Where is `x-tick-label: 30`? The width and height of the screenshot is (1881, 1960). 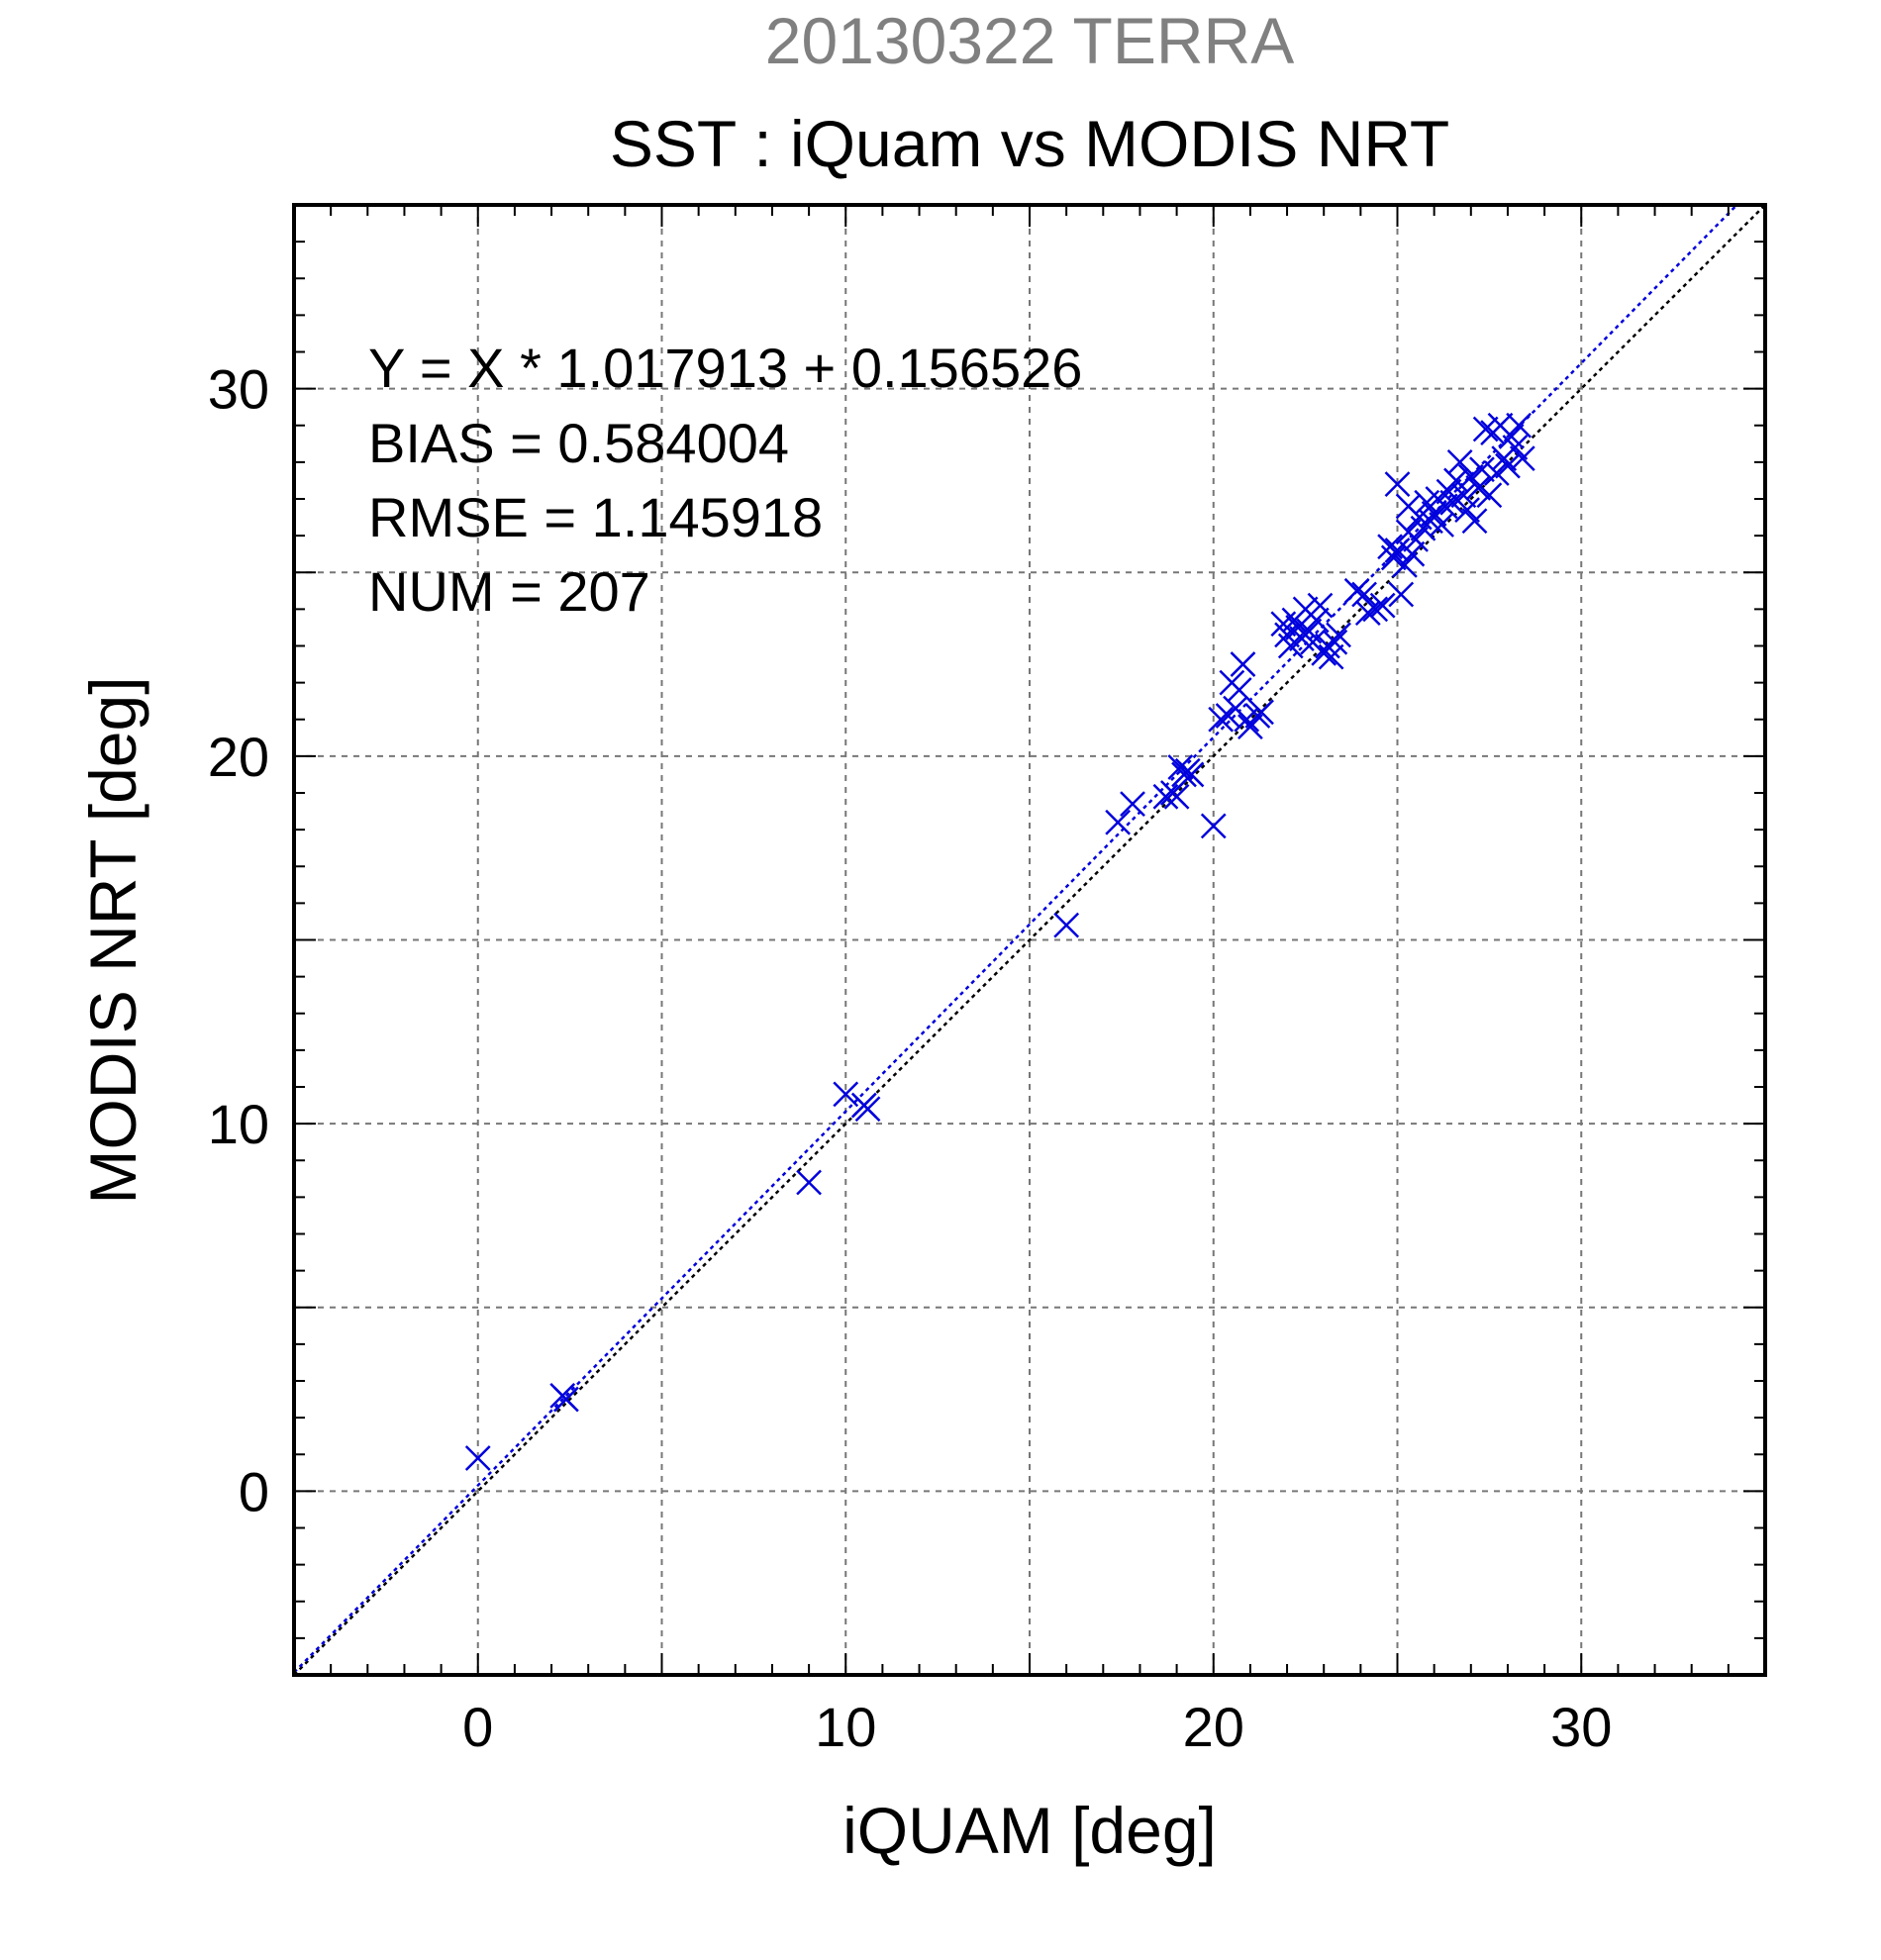
x-tick-label: 30 is located at coordinates (1581, 1727).